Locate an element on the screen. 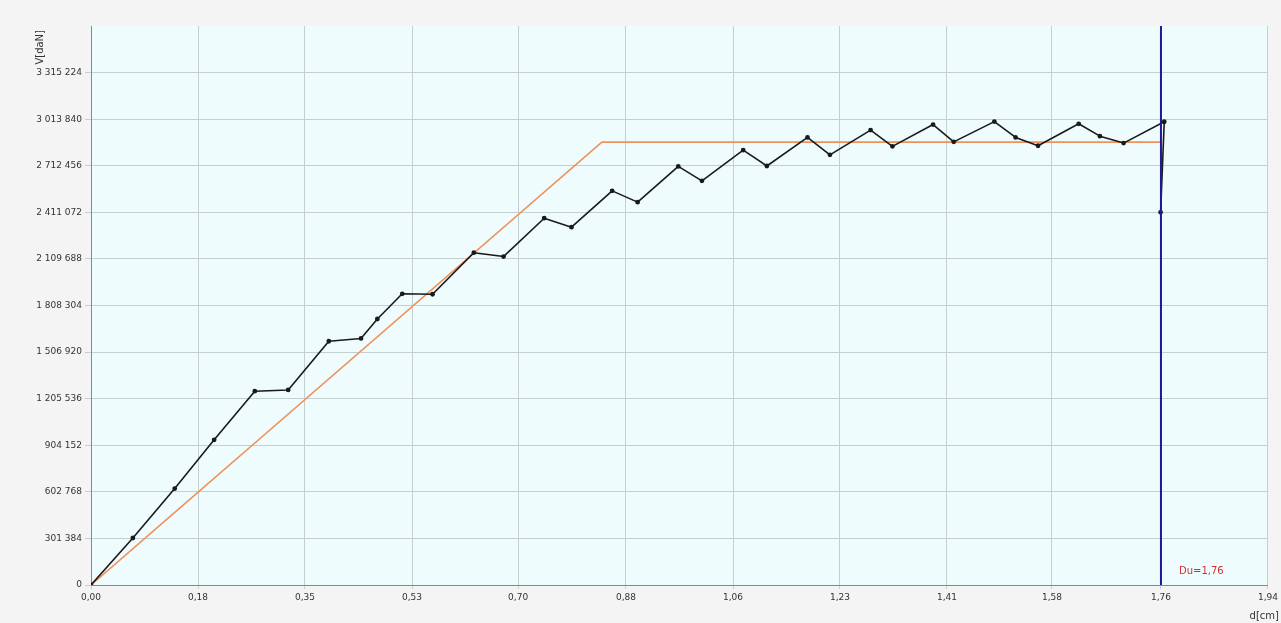  y-tick-label: 904 152 is located at coordinates (63, 444).